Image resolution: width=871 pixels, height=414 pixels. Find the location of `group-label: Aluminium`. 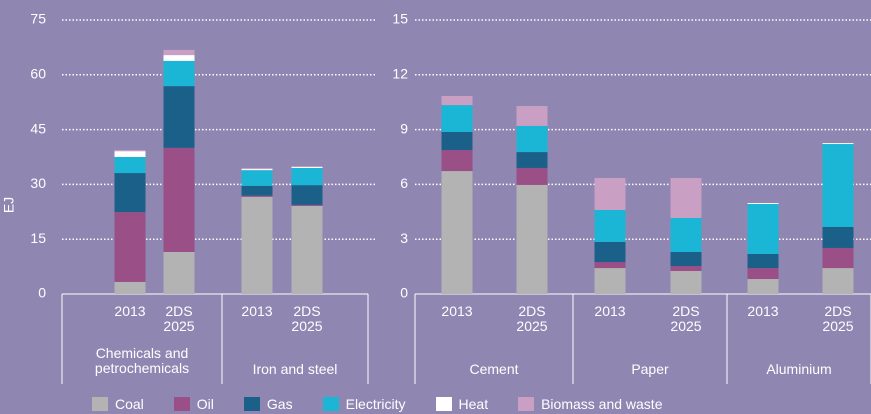

group-label: Aluminium is located at coordinates (799, 369).